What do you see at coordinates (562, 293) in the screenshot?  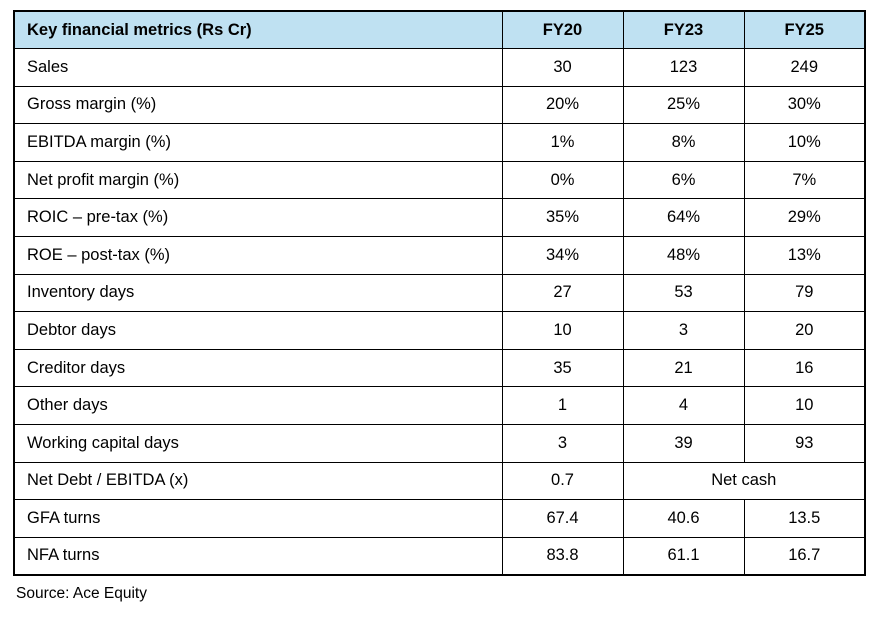 I see `row-value: 27` at bounding box center [562, 293].